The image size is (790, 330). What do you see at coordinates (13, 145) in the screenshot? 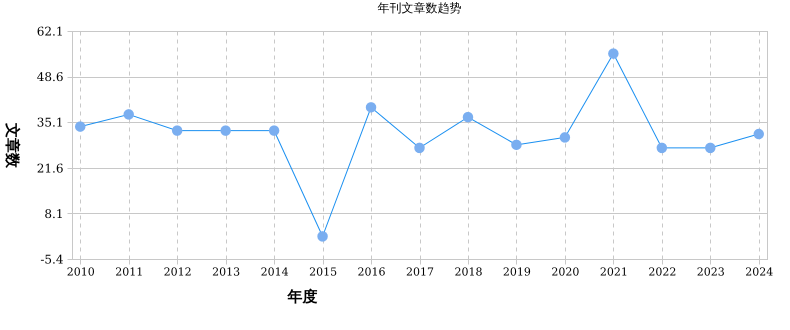
I see `y-axis-title: 文章数` at bounding box center [13, 145].